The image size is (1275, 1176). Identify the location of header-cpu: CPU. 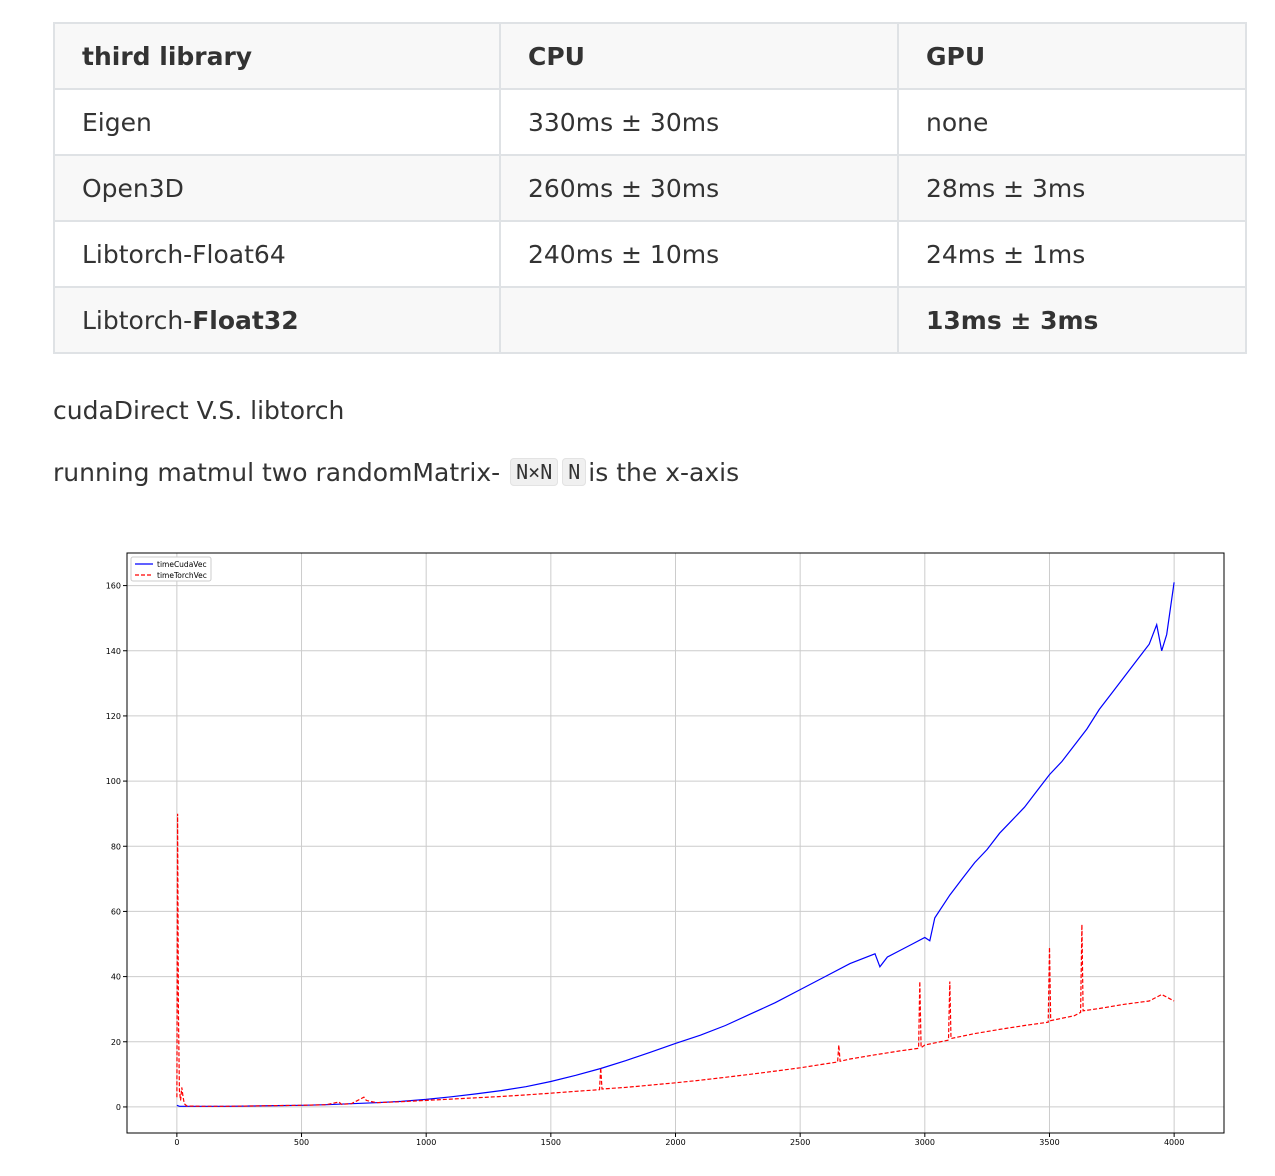
(699, 56).